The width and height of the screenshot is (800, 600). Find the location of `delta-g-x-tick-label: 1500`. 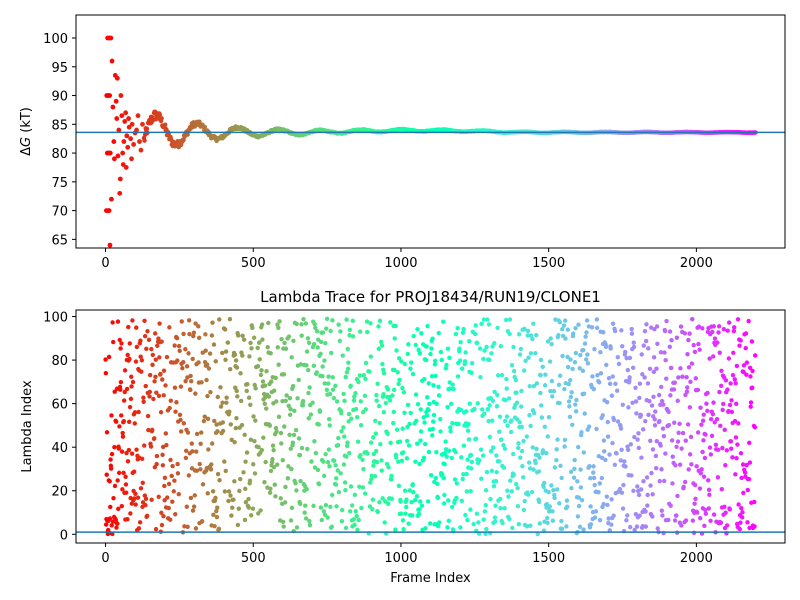

delta-g-x-tick-label: 1500 is located at coordinates (548, 263).